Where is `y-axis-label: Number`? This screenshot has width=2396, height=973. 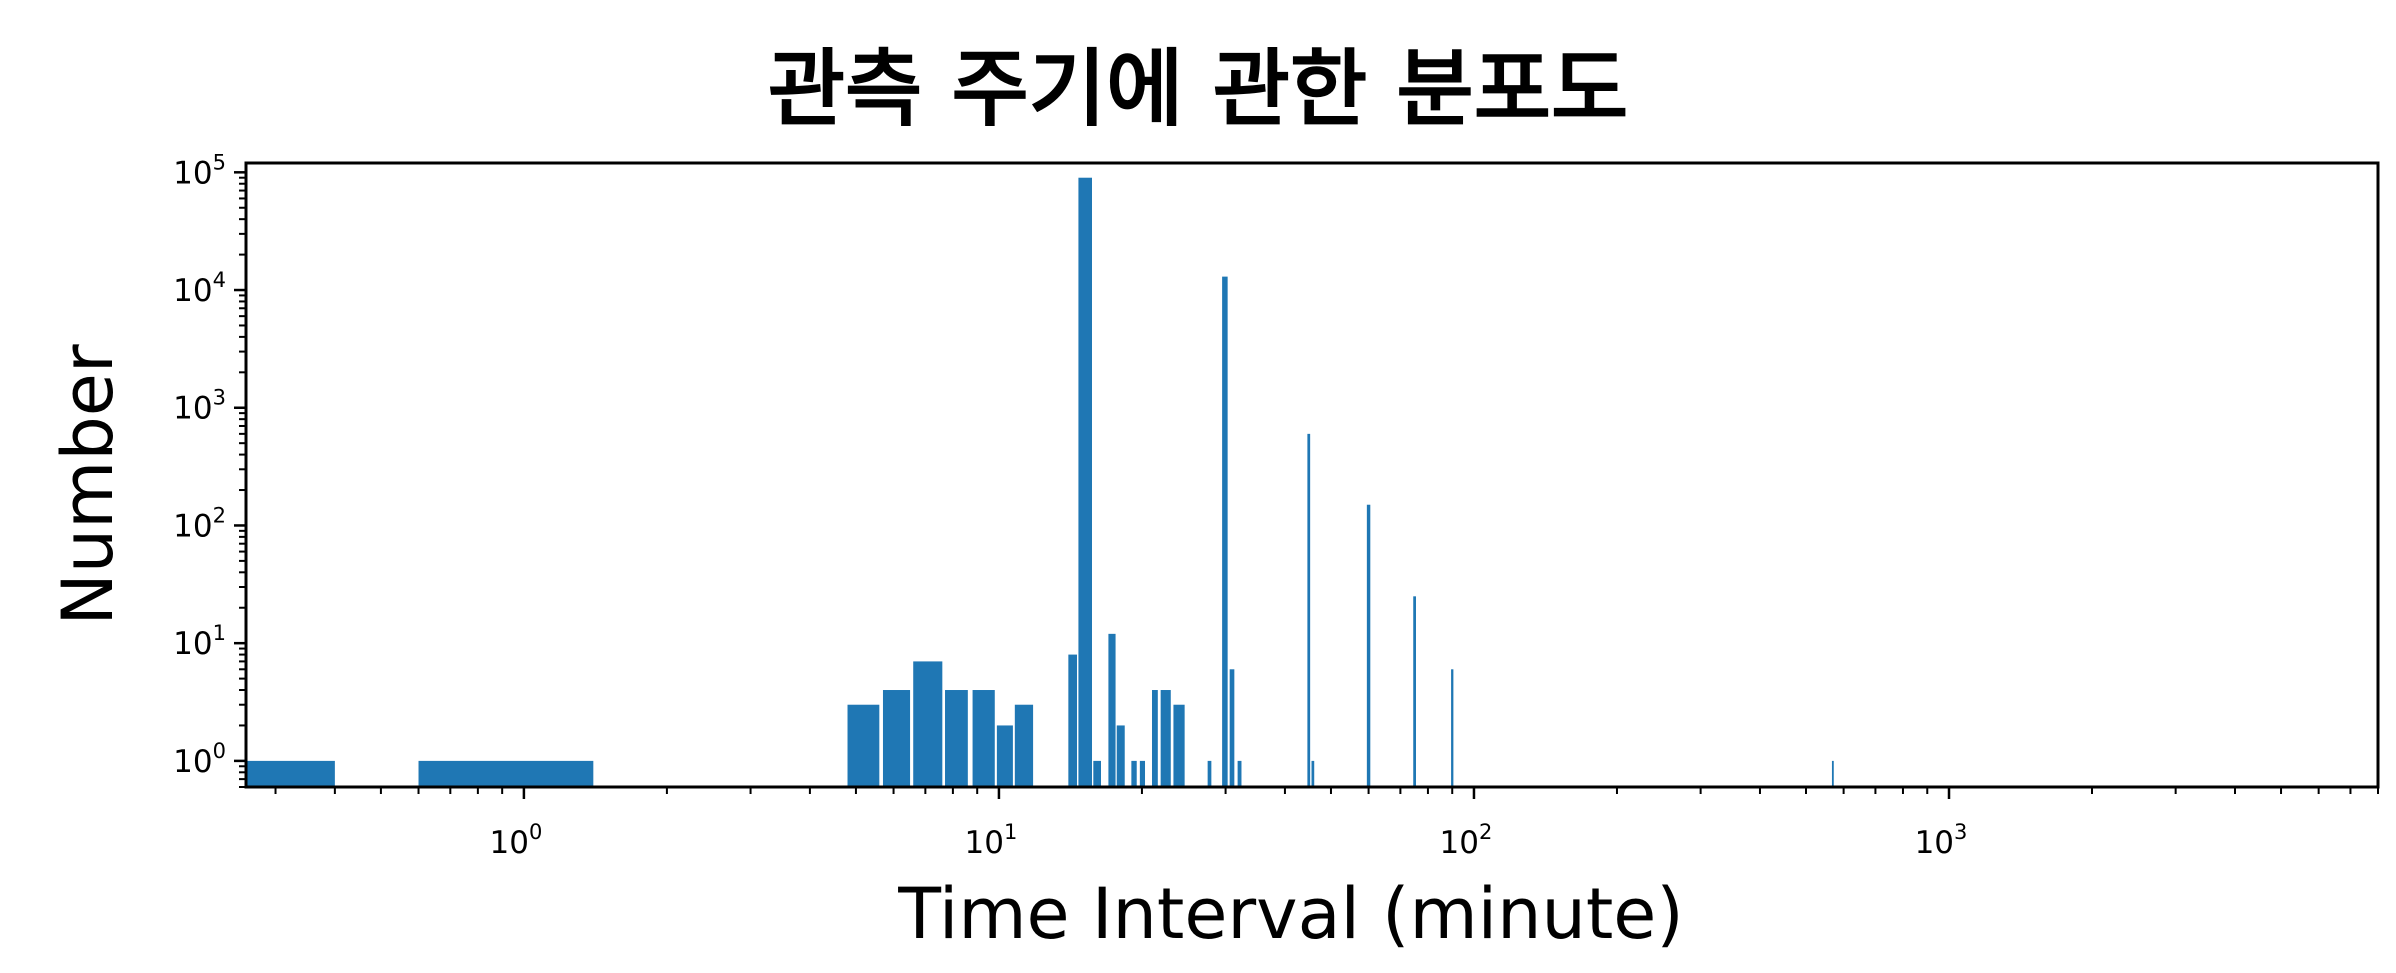 y-axis-label: Number is located at coordinates (88, 484).